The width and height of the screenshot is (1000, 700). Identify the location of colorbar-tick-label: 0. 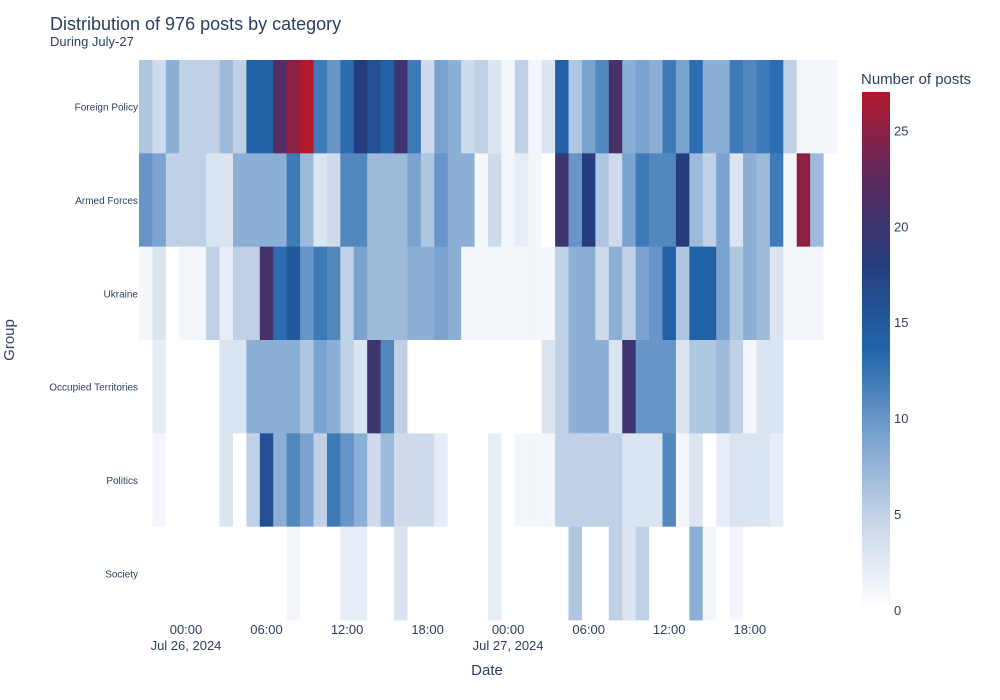
(897, 610).